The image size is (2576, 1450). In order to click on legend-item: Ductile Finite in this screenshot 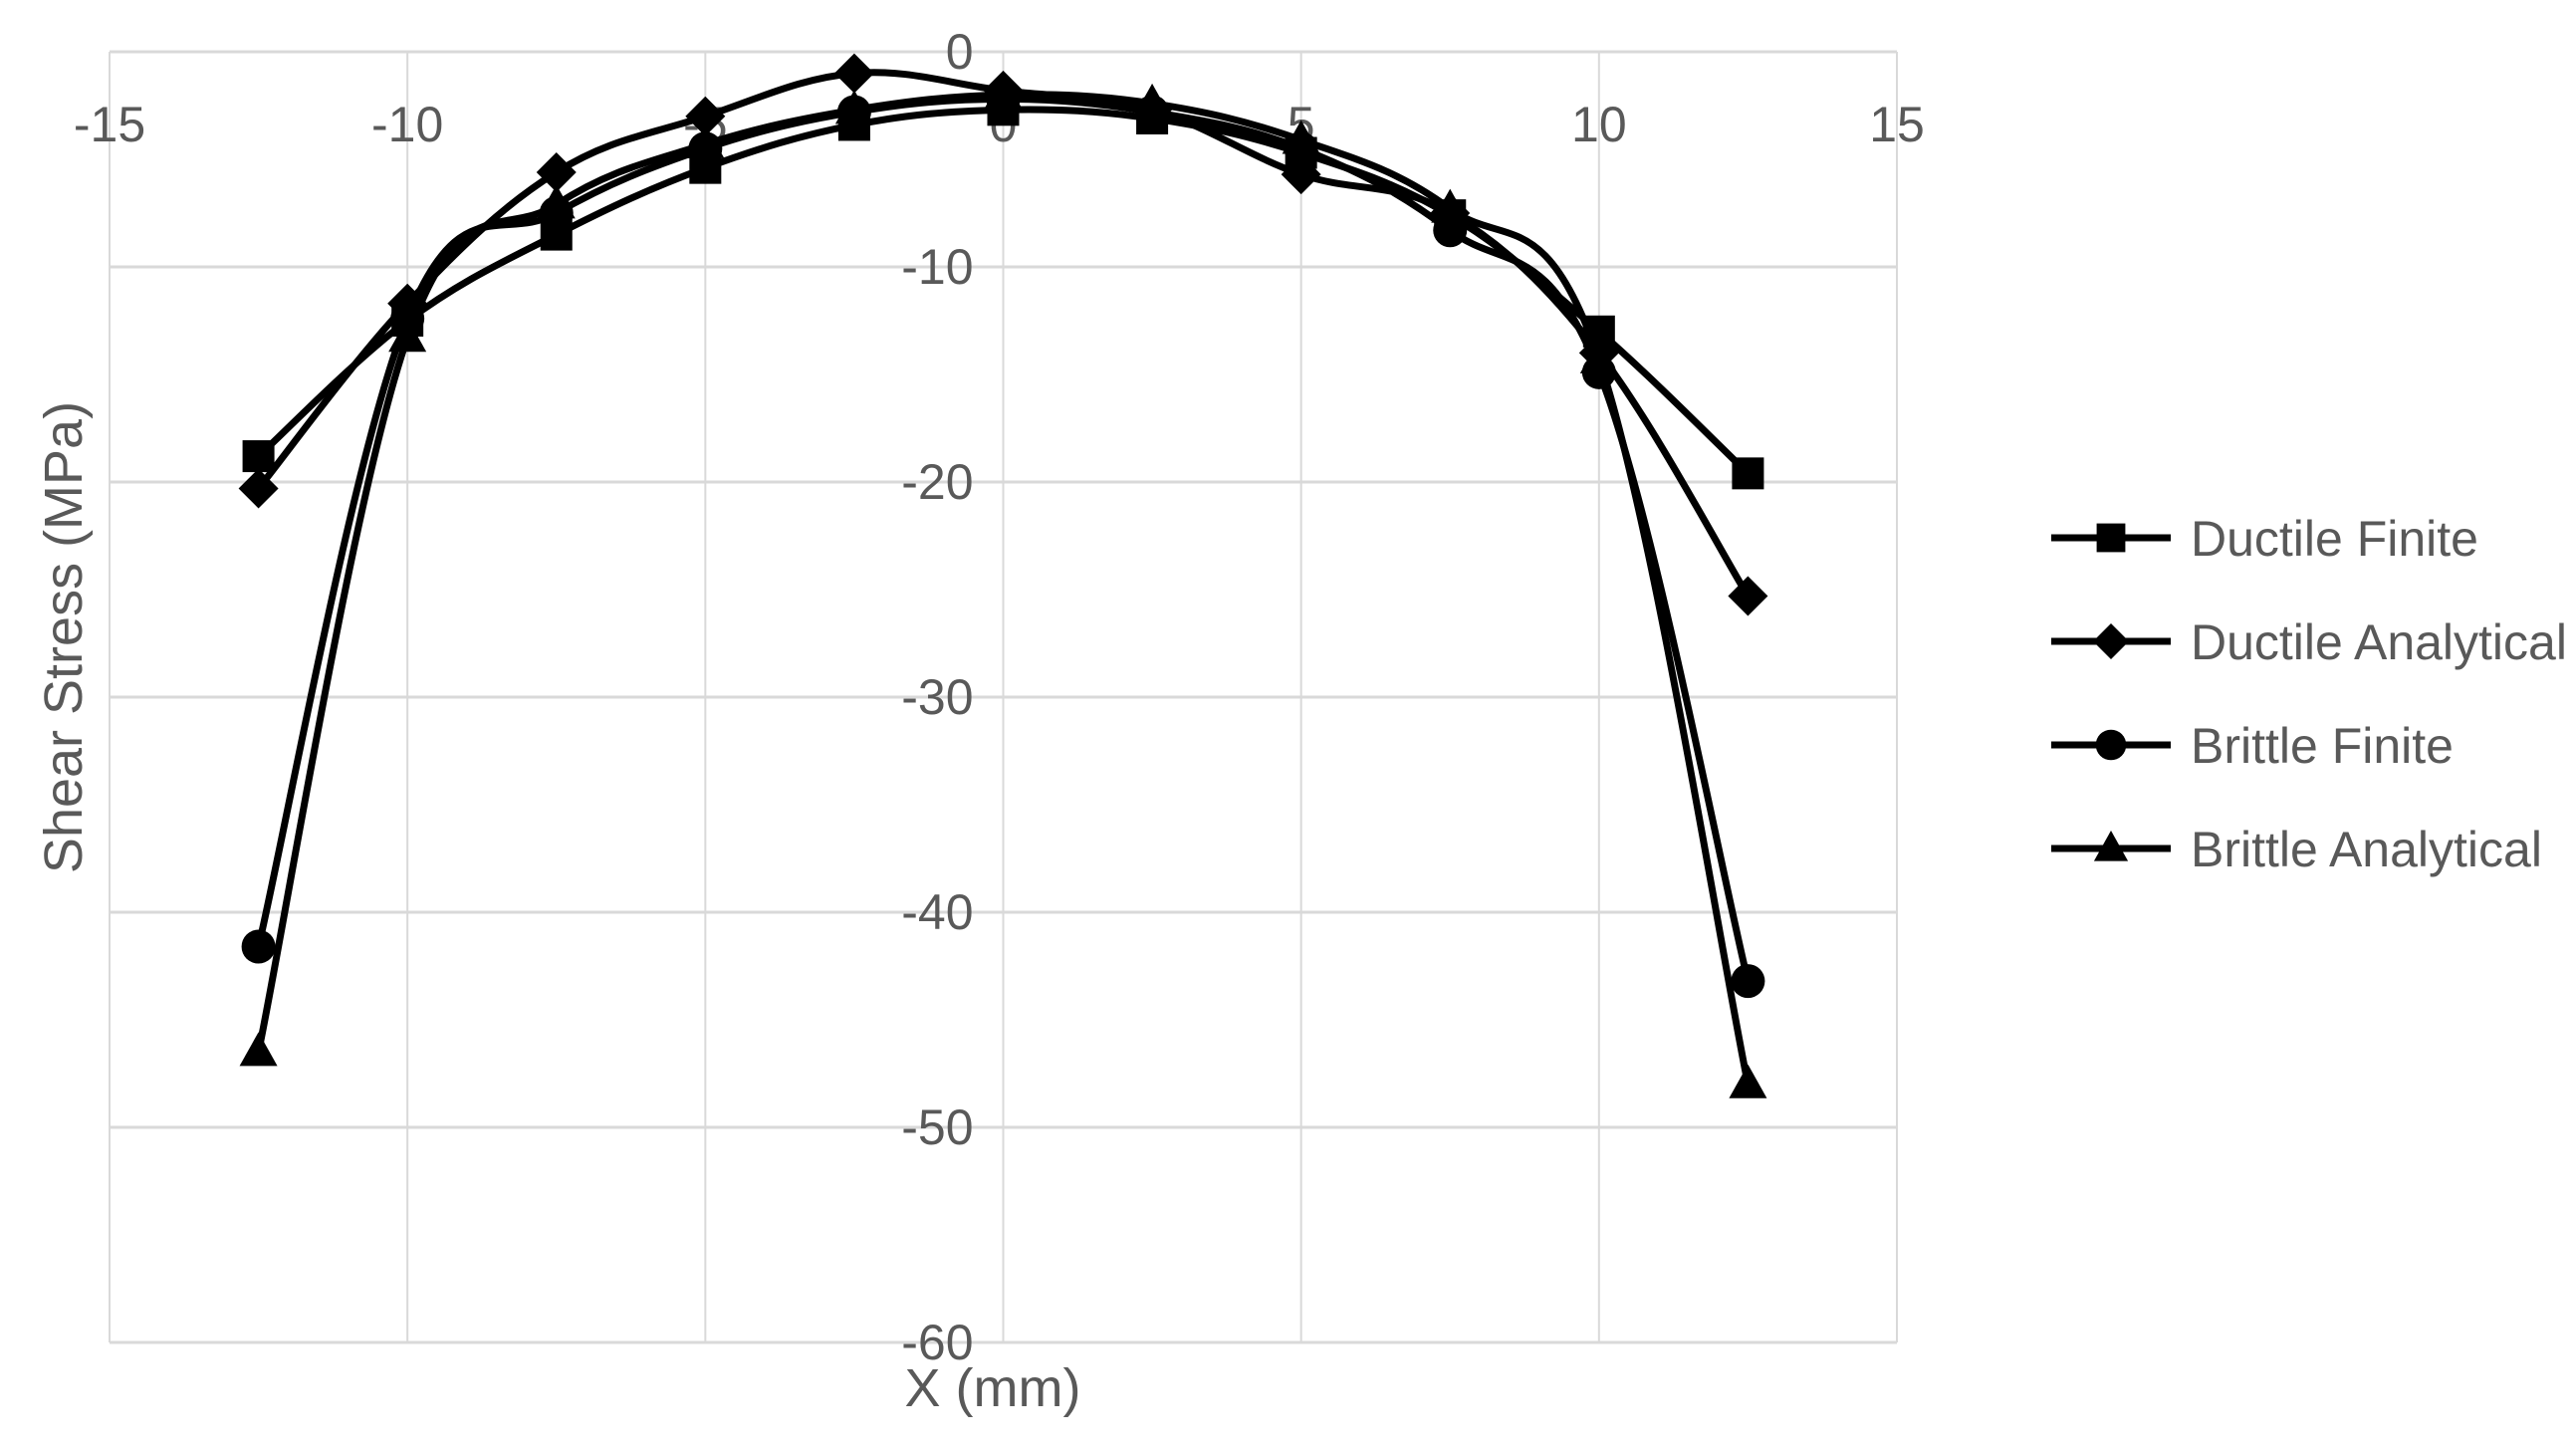, I will do `click(2264, 539)`.